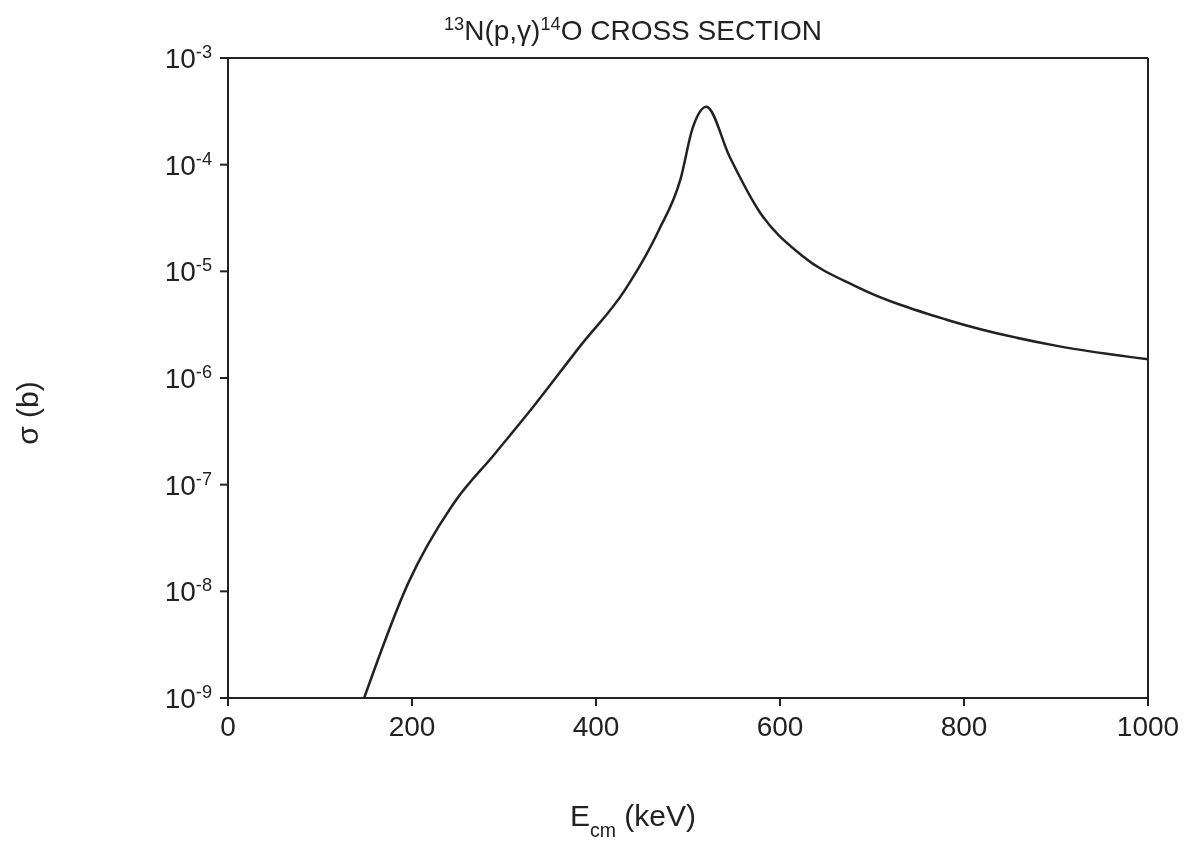 The image size is (1199, 856). What do you see at coordinates (188, 484) in the screenshot?
I see `y-tick-label: 10$^{-7}$` at bounding box center [188, 484].